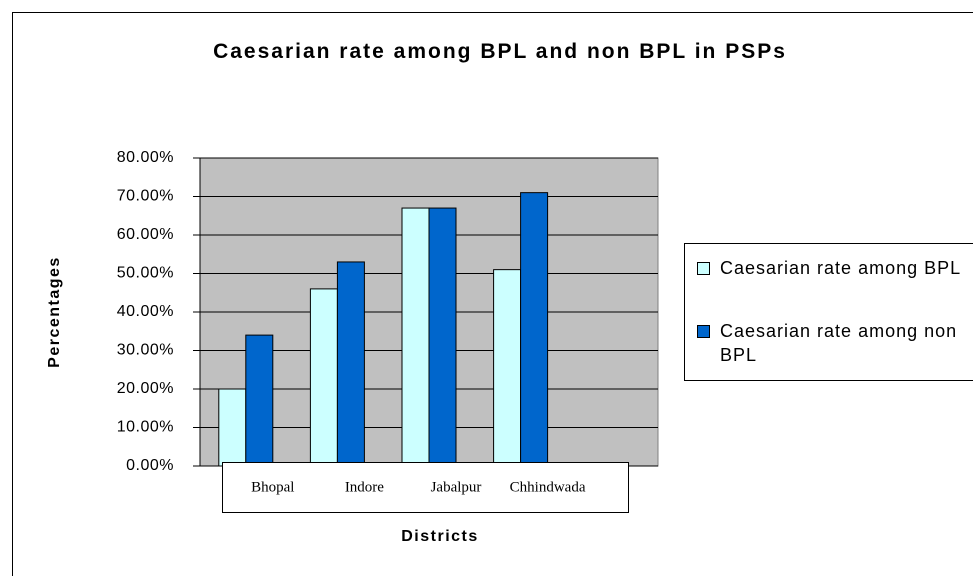 This screenshot has height=576, width=973. Describe the element at coordinates (145, 273) in the screenshot. I see `y-tick-label: 50.00%` at that location.